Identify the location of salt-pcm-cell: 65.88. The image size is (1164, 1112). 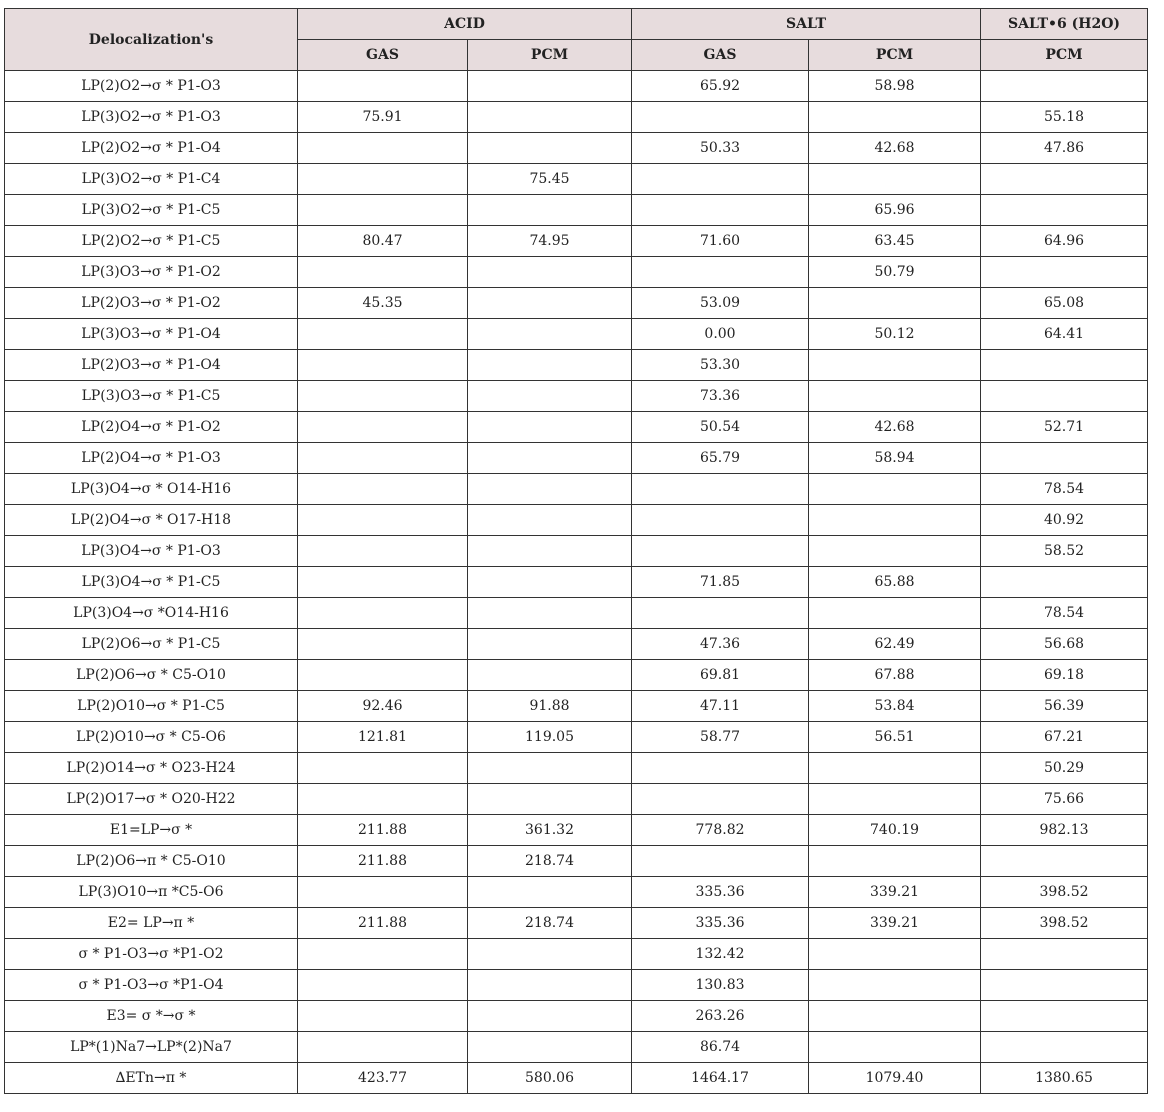
(895, 582).